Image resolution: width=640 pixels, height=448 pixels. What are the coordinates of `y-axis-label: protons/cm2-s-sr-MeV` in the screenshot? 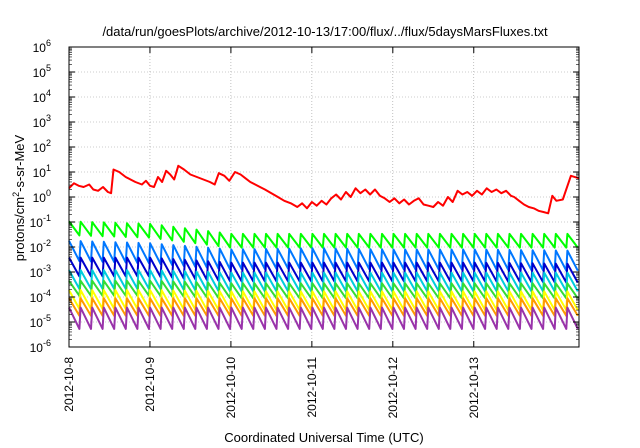 It's located at (19, 197).